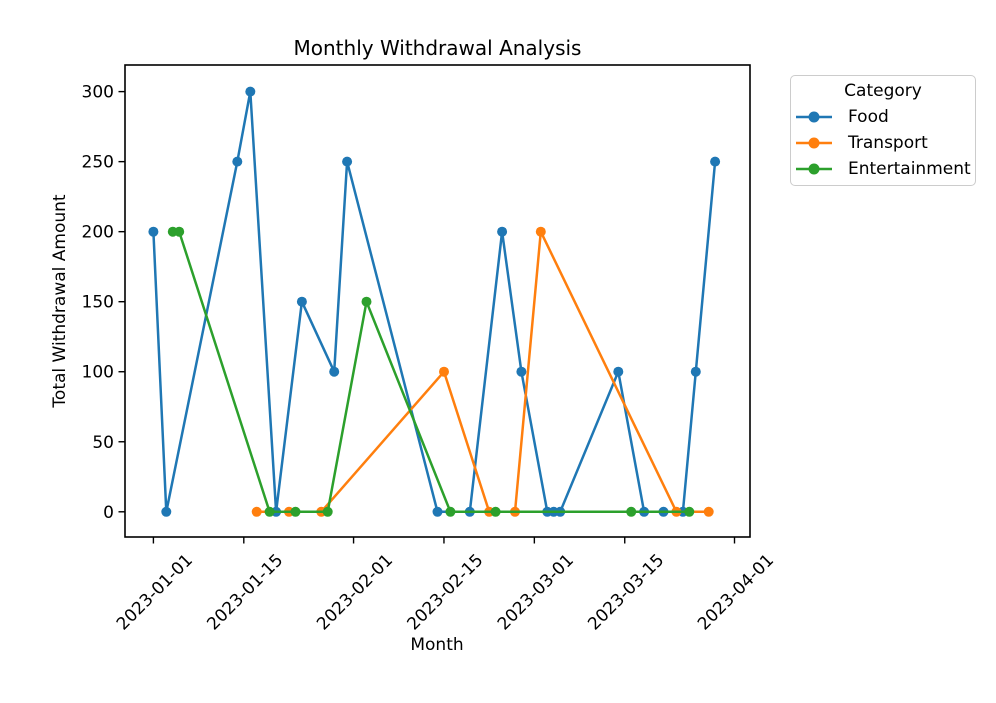 The width and height of the screenshot is (996, 703). I want to click on svg-text: 50, so click(103, 443).